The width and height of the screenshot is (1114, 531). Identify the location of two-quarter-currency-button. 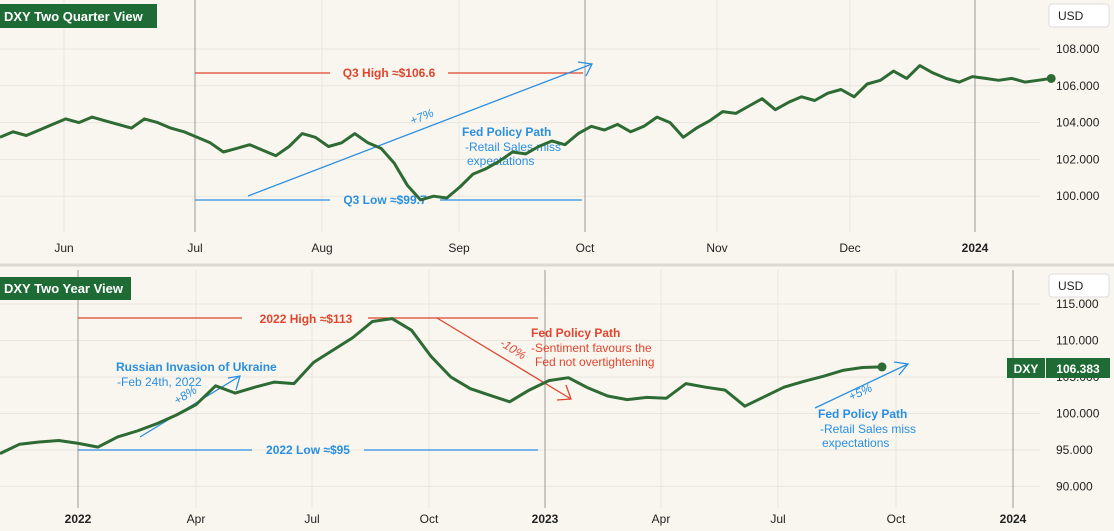
(1079, 15).